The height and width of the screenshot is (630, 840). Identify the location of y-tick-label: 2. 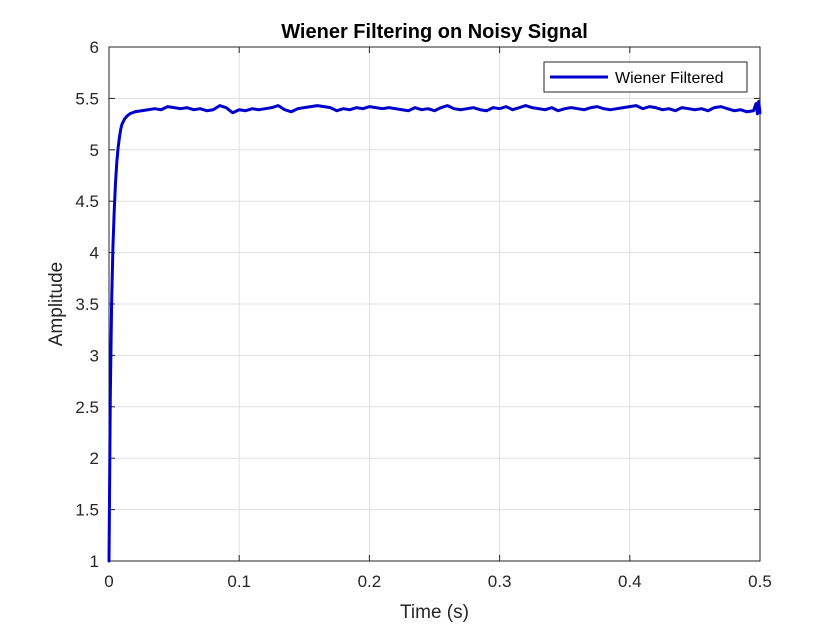
(94, 458).